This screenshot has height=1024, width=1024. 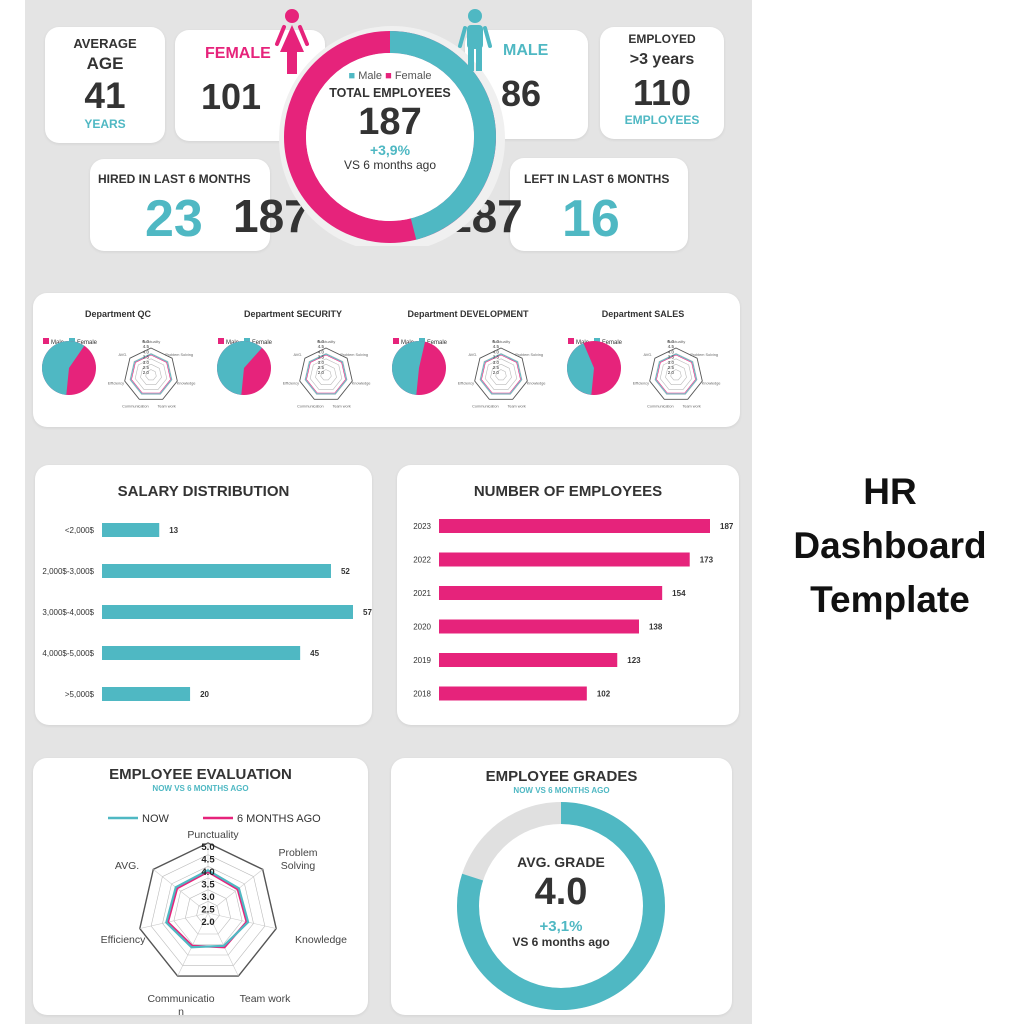 What do you see at coordinates (105, 63) in the screenshot?
I see `average-age-line2: AGE` at bounding box center [105, 63].